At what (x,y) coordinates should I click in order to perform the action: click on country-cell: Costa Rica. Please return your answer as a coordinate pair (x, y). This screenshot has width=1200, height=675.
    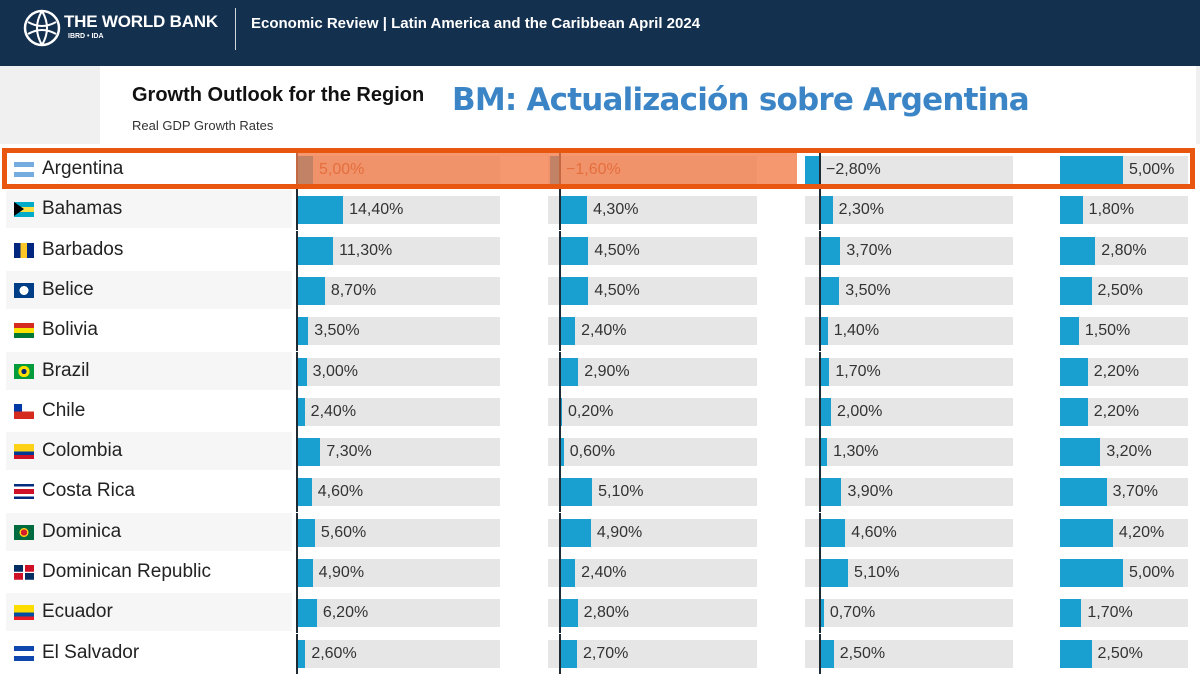
    Looking at the image, I should click on (149, 491).